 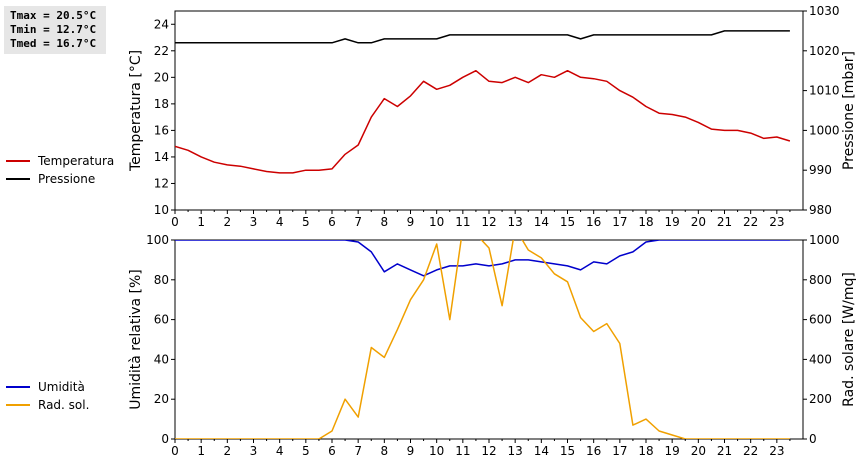 I want to click on y2-axis-label: Rad. solare [W/mq], so click(x=849, y=339).